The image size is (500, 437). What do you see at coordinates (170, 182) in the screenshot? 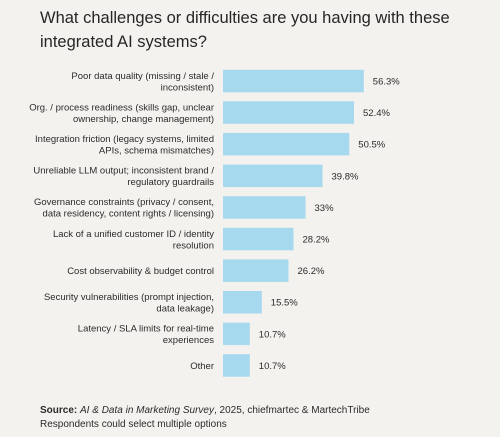
I see `category-label: regulatory guardrails` at bounding box center [170, 182].